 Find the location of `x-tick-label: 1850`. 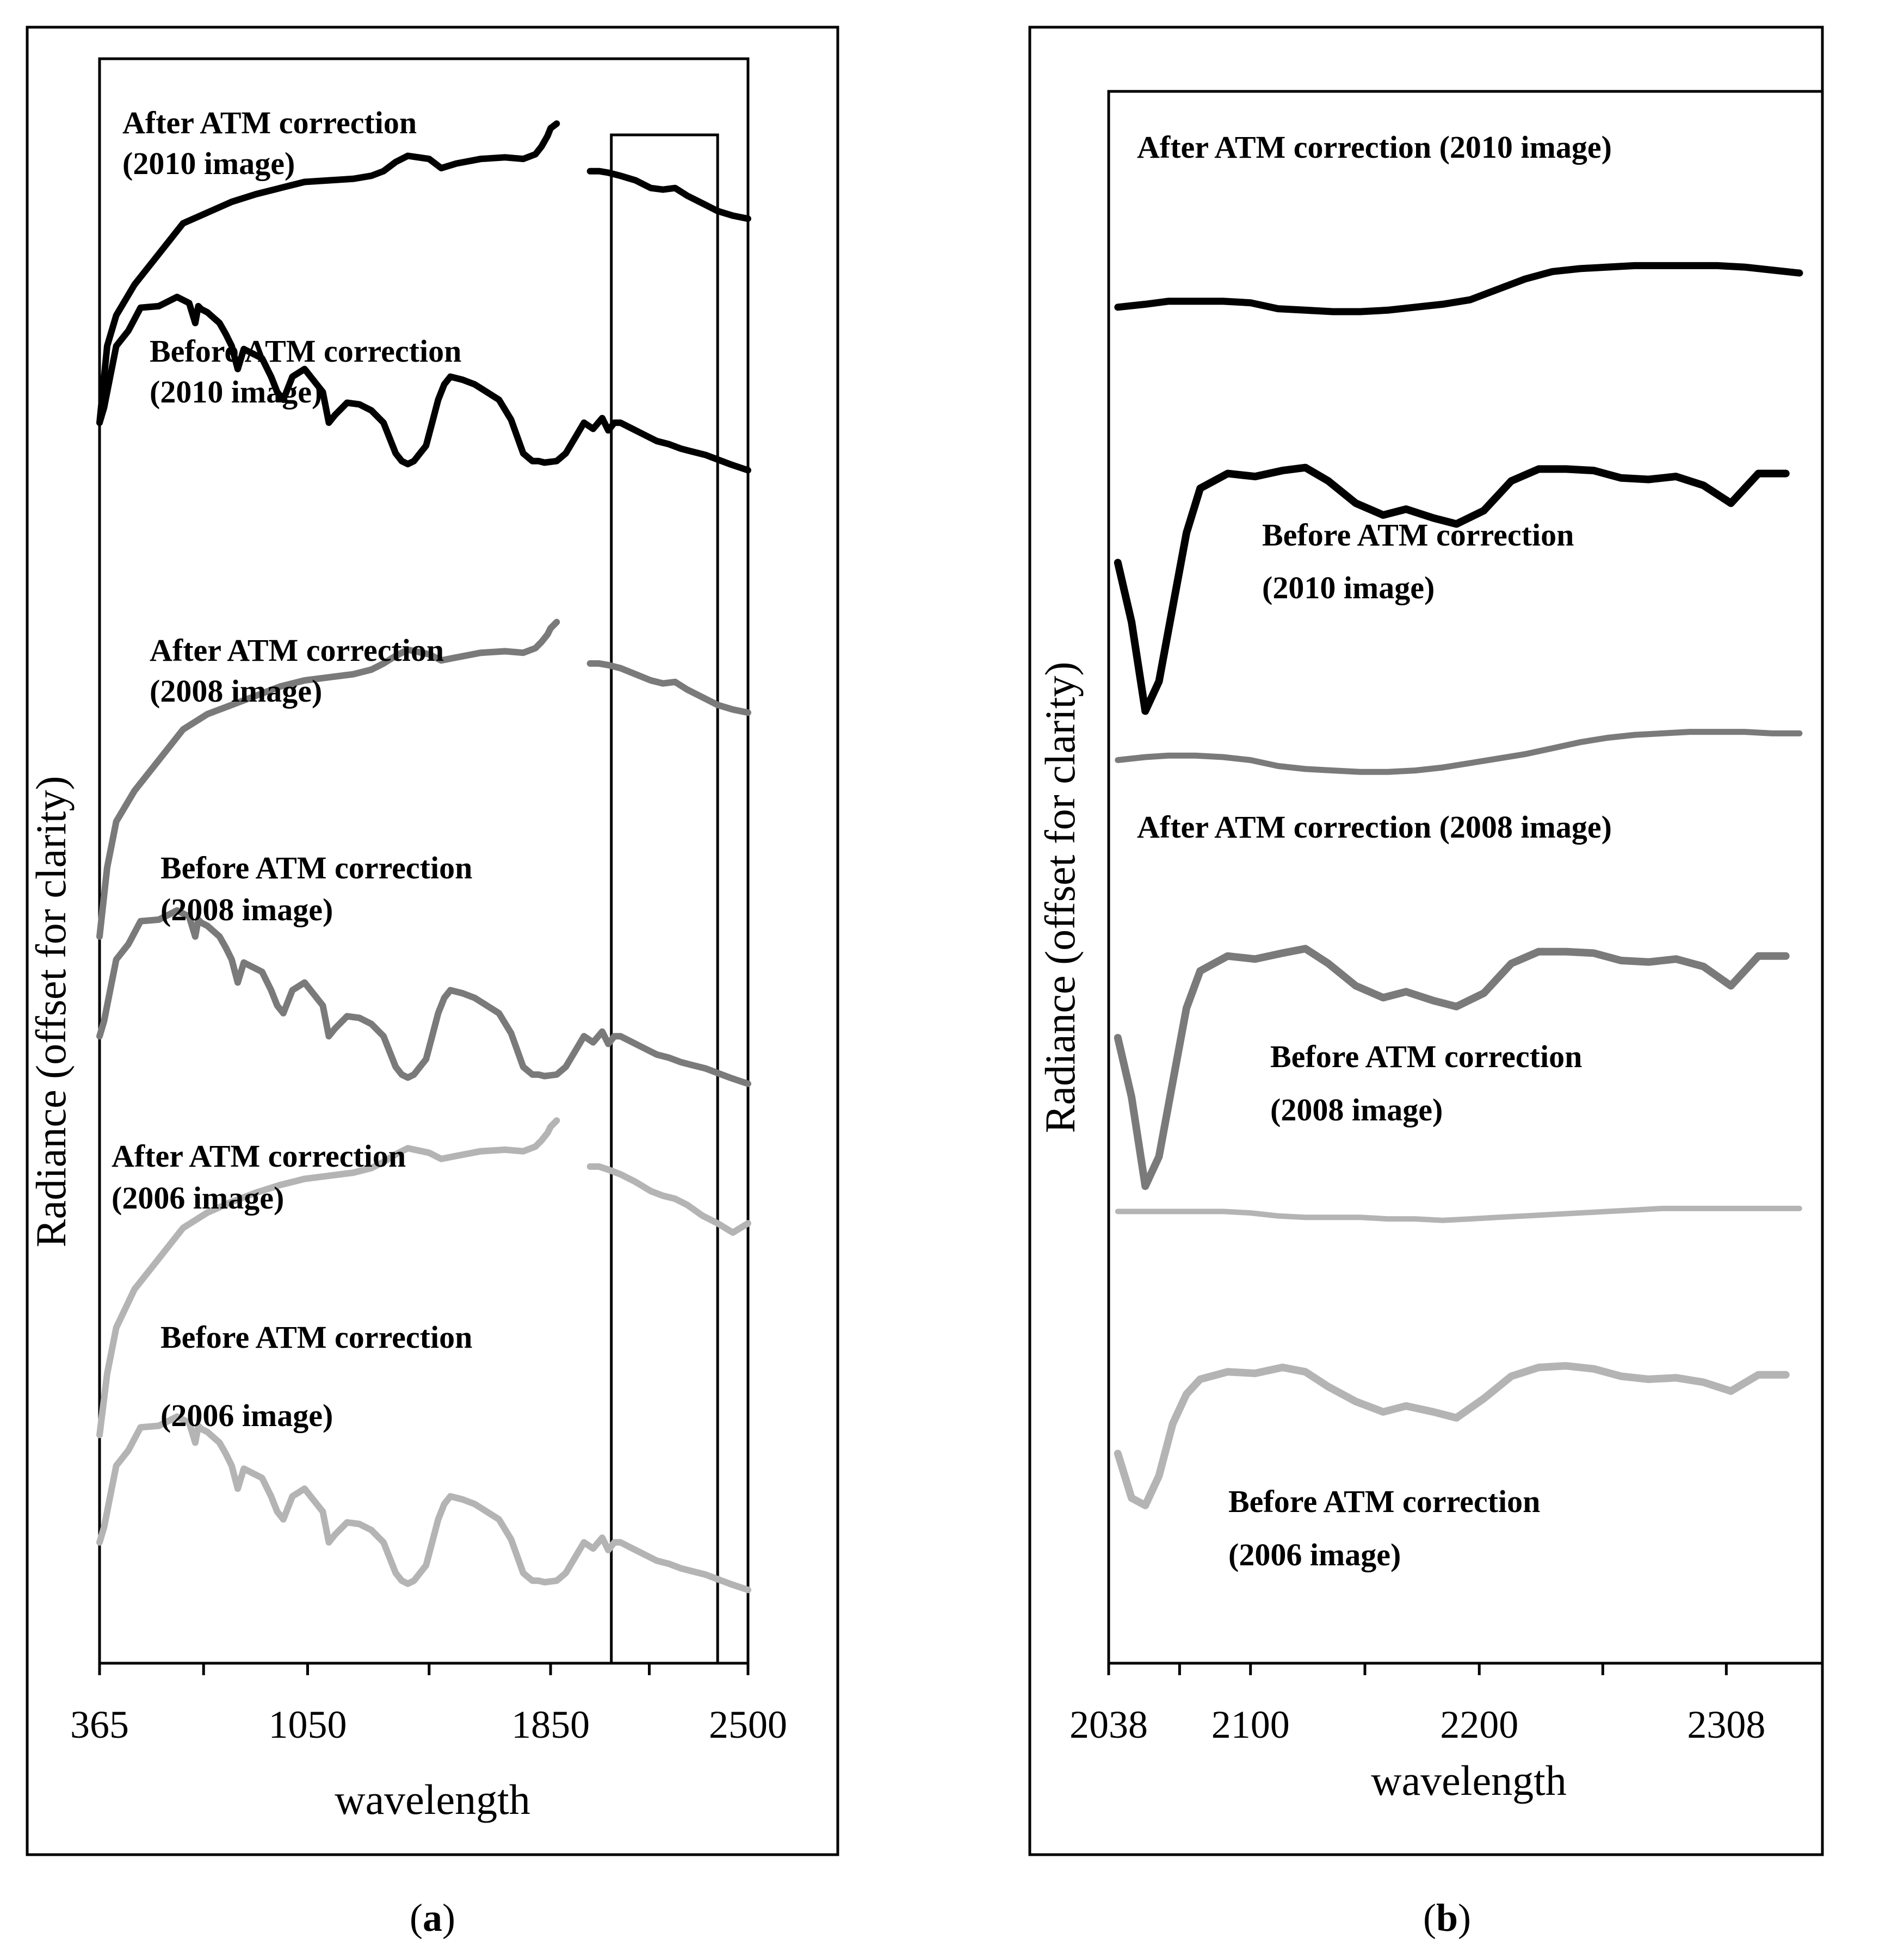

x-tick-label: 1850 is located at coordinates (550, 1724).